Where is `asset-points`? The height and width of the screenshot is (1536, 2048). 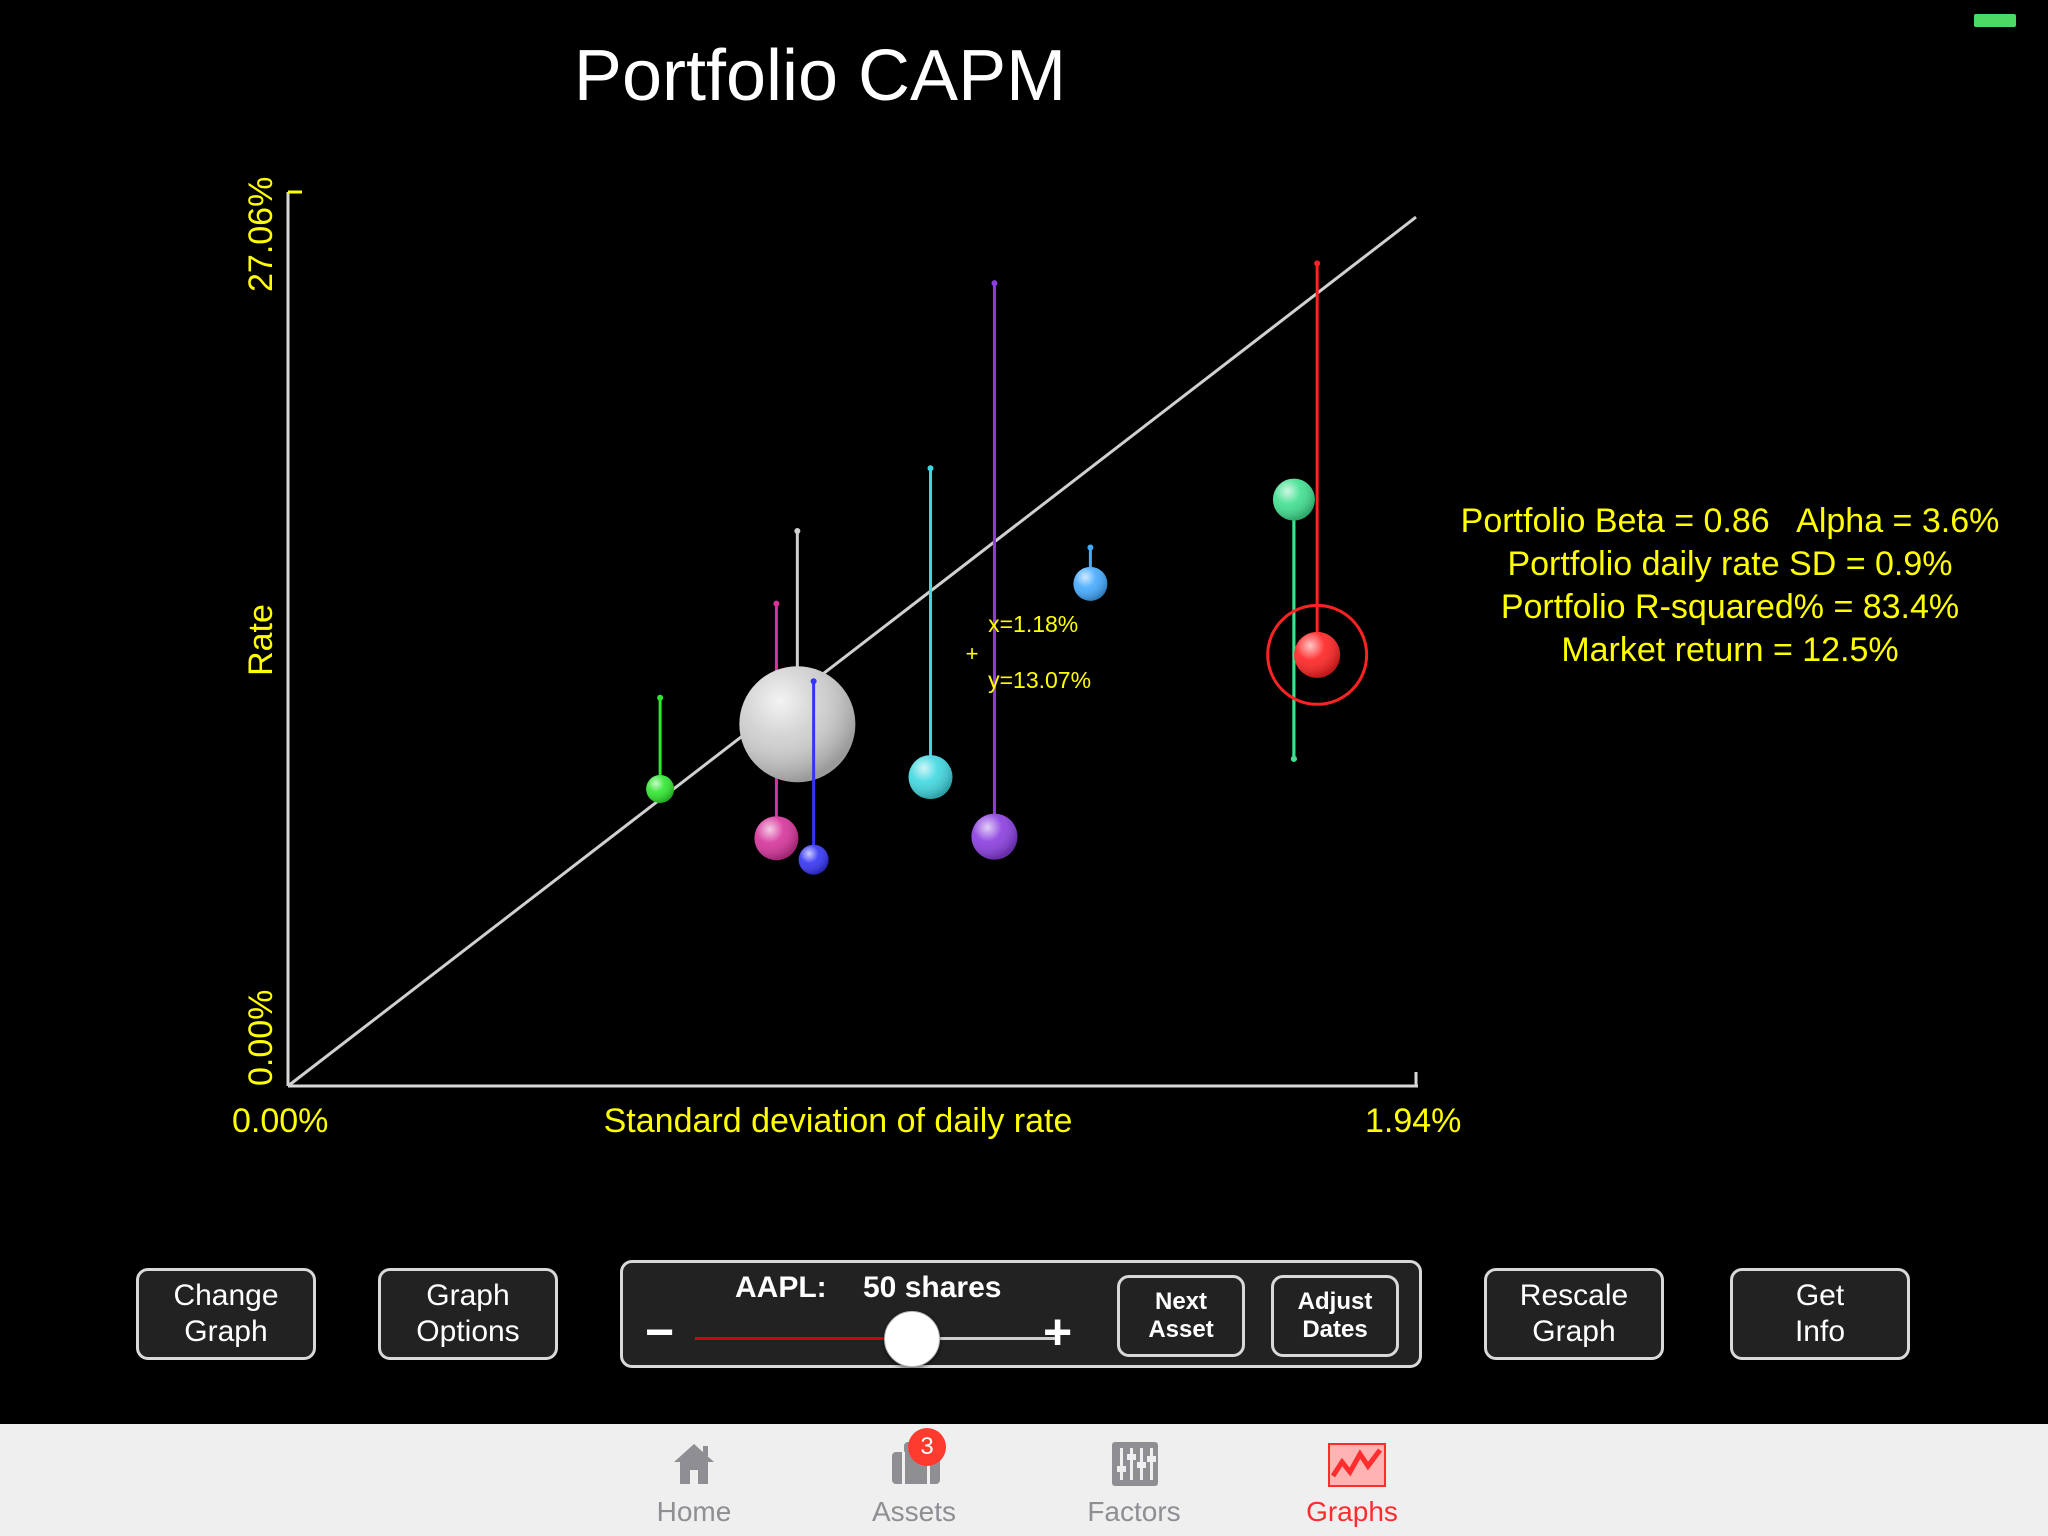 asset-points is located at coordinates (1007, 567).